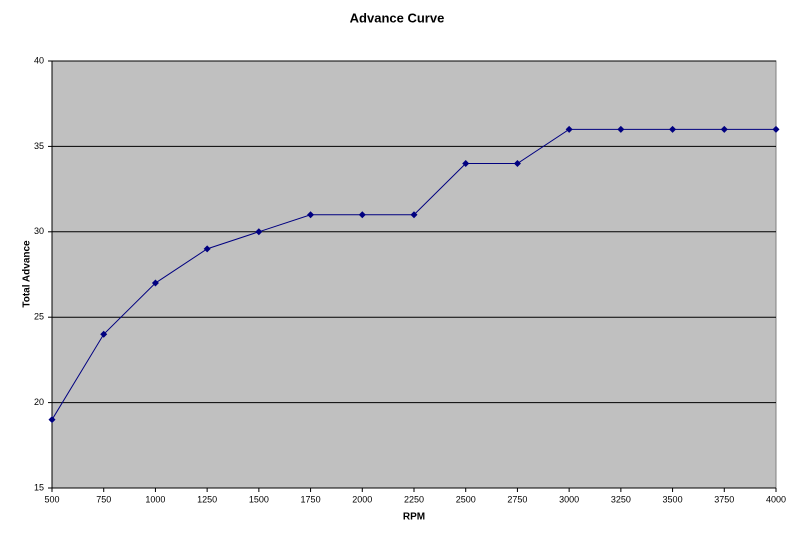  What do you see at coordinates (673, 499) in the screenshot?
I see `x-tick-label: 3500` at bounding box center [673, 499].